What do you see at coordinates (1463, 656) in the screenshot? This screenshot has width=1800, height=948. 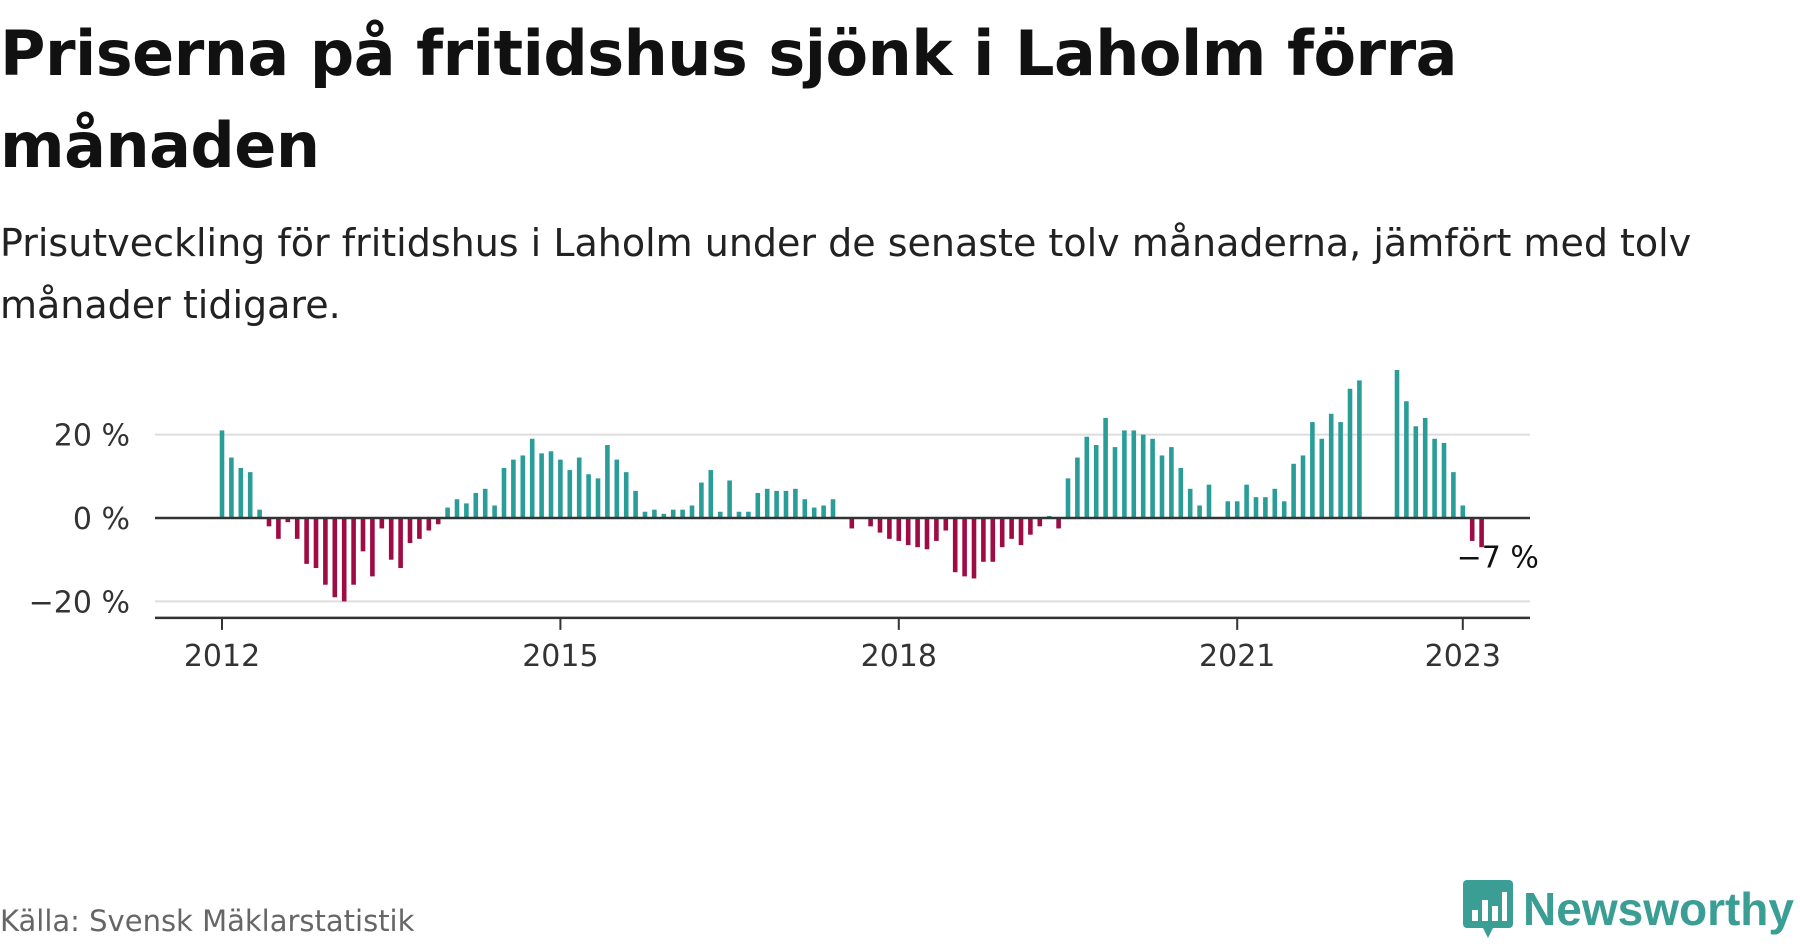 I see `x-tick-label: 2023` at bounding box center [1463, 656].